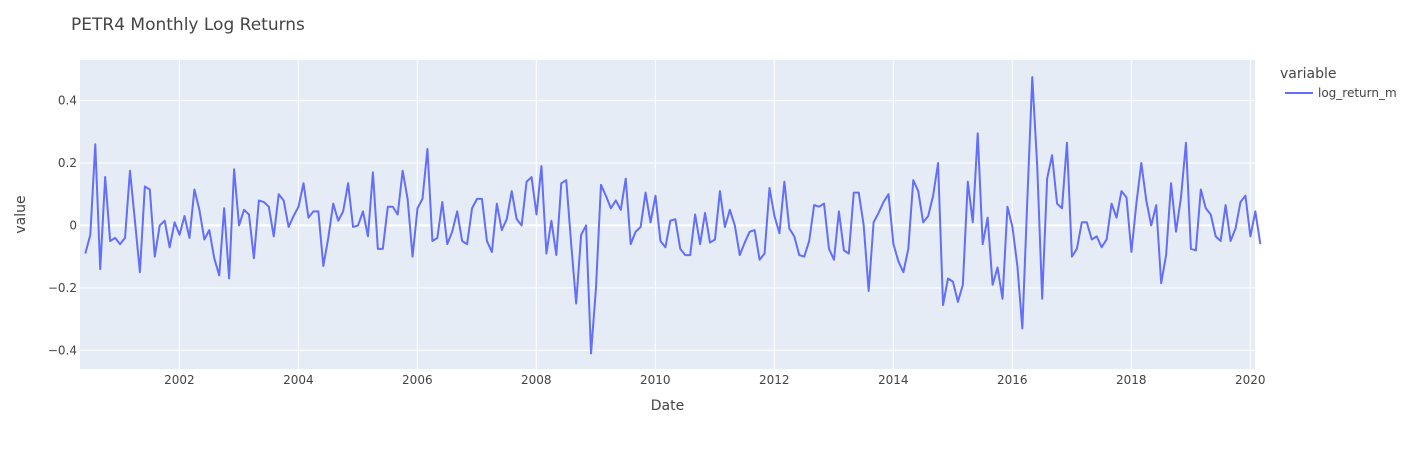 This screenshot has height=450, width=1418. I want to click on chart-title: PETR4 Monthly Log Returns, so click(188, 25).